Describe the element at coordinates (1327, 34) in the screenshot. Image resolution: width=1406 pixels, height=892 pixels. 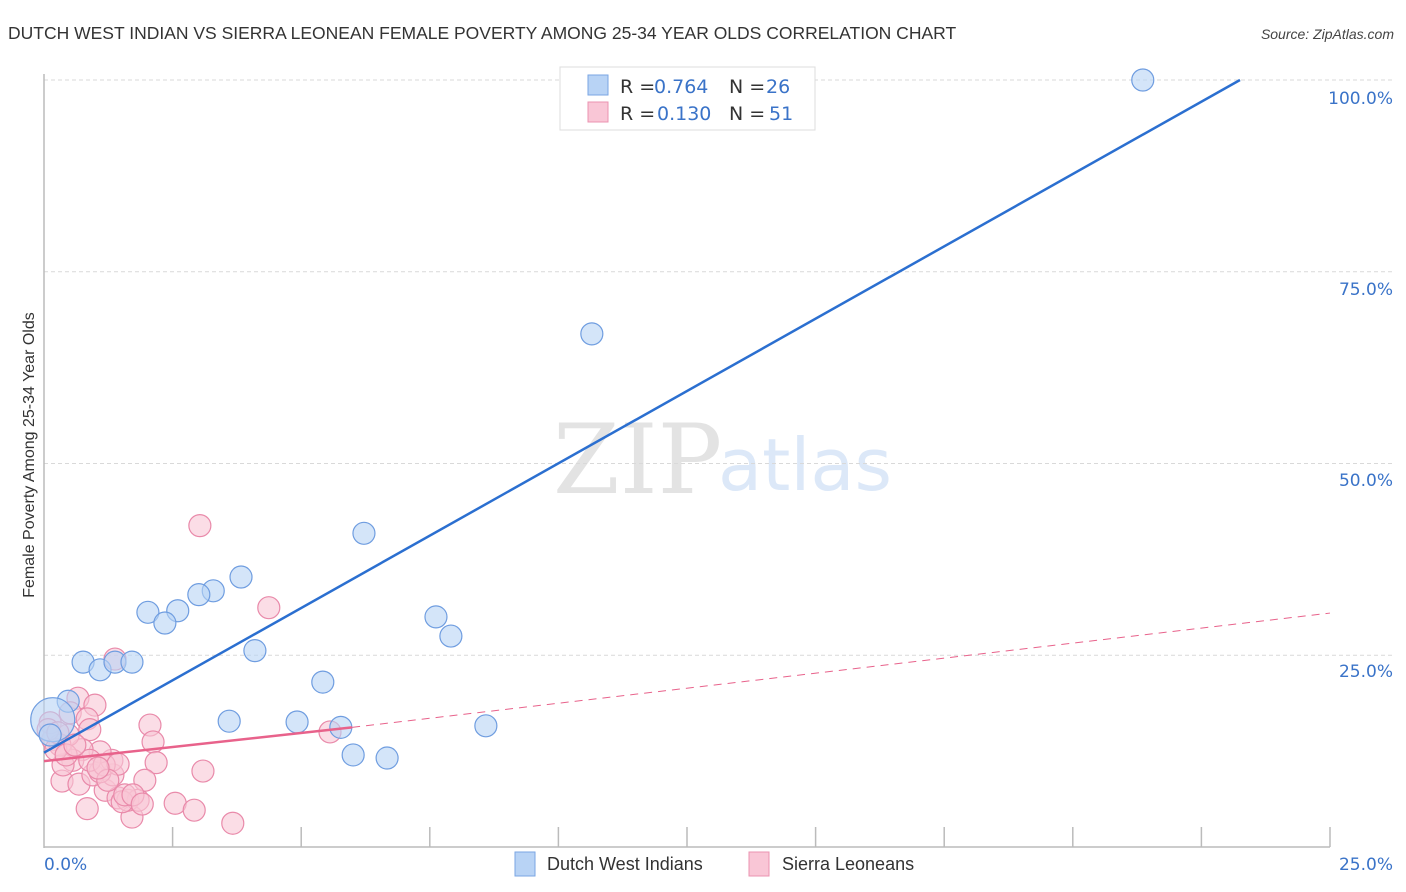
I see `source-label: Source: ZipAtlas.com` at that location.